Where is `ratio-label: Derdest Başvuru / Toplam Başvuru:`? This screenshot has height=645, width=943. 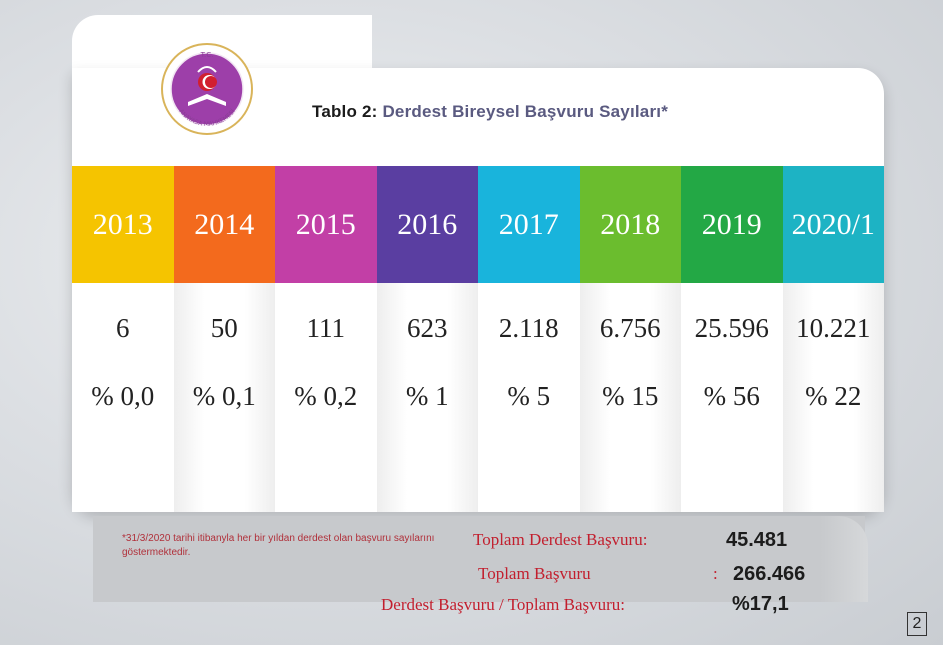
ratio-label: Derdest Başvuru / Toplam Başvuru: is located at coordinates (503, 604).